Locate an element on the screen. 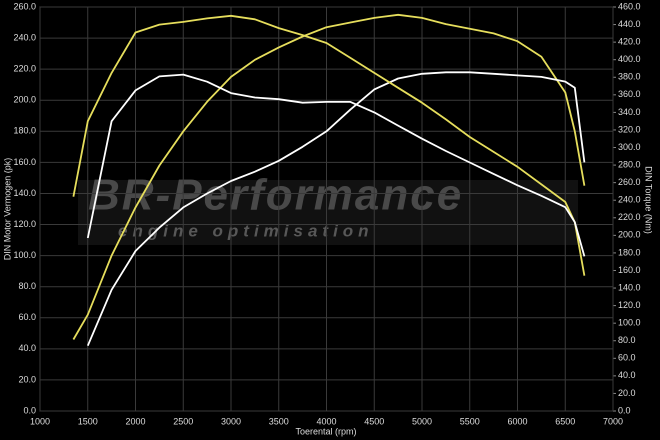  y2-tick-label: 60.0 is located at coordinates (627, 358).